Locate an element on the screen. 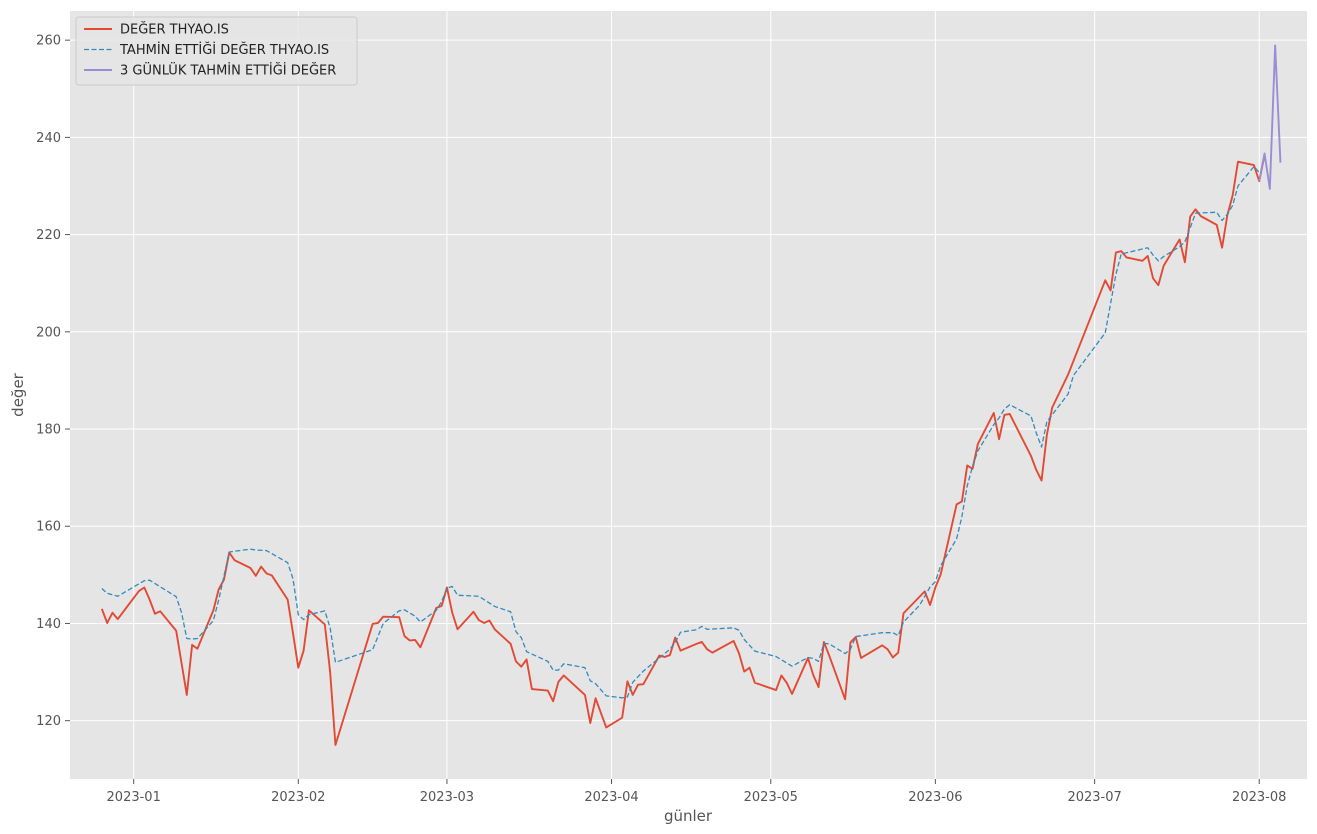 The width and height of the screenshot is (1317, 834). x-tick-label: 2023-04 is located at coordinates (611, 797).